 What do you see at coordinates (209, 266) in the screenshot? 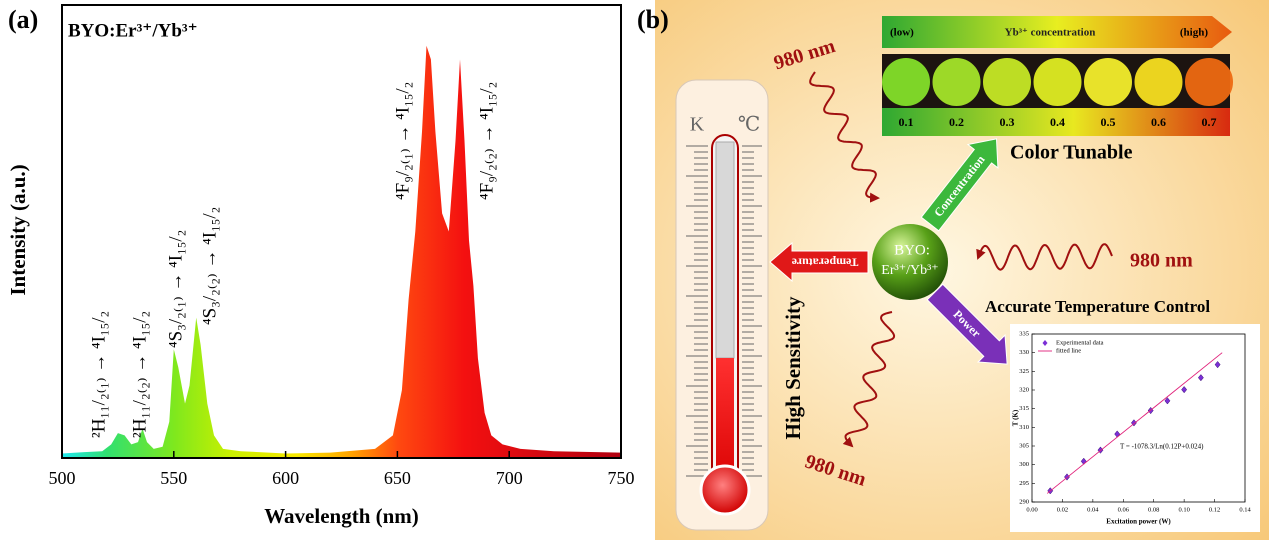
I see `transition-label: ⁴S₃/₂₍₂₎ → ⁴I₁₅/₂` at bounding box center [209, 266].